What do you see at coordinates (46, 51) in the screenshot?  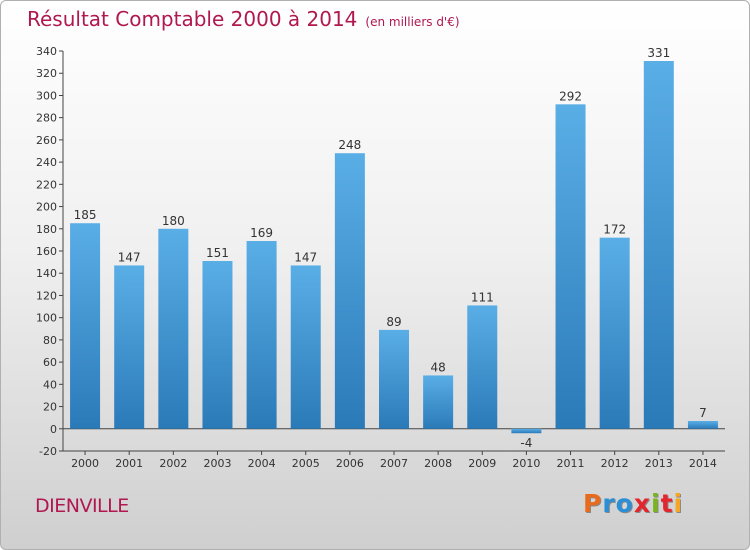 I see `y-tick-label: 340` at bounding box center [46, 51].